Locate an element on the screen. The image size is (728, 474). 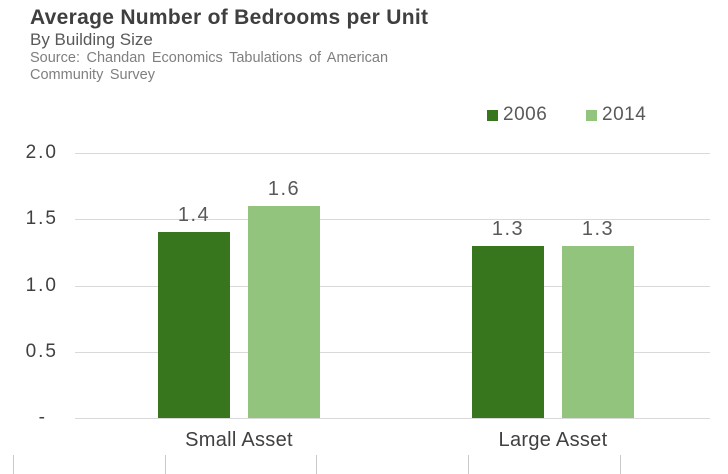
y-axis-tick-label: 1.5 is located at coordinates (41, 218).